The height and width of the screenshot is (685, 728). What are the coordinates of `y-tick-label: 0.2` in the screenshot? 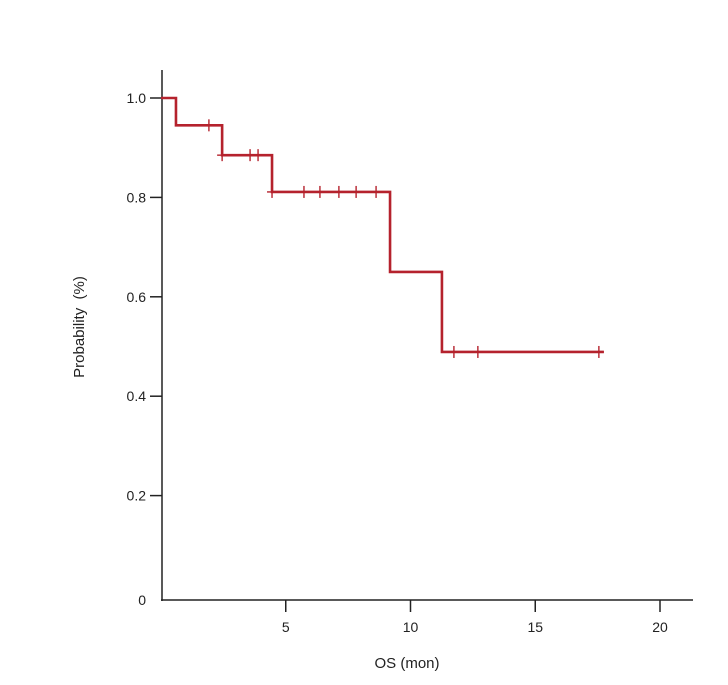 It's located at (137, 496).